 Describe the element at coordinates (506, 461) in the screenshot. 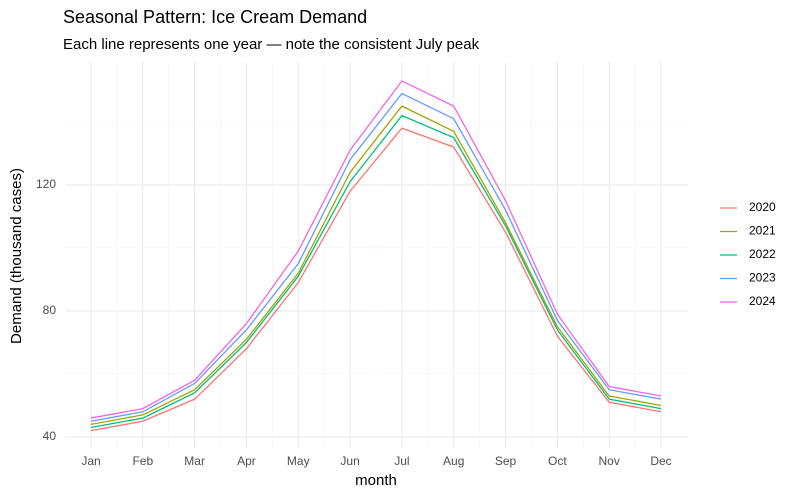

I see `x-tick-label: Sep` at that location.